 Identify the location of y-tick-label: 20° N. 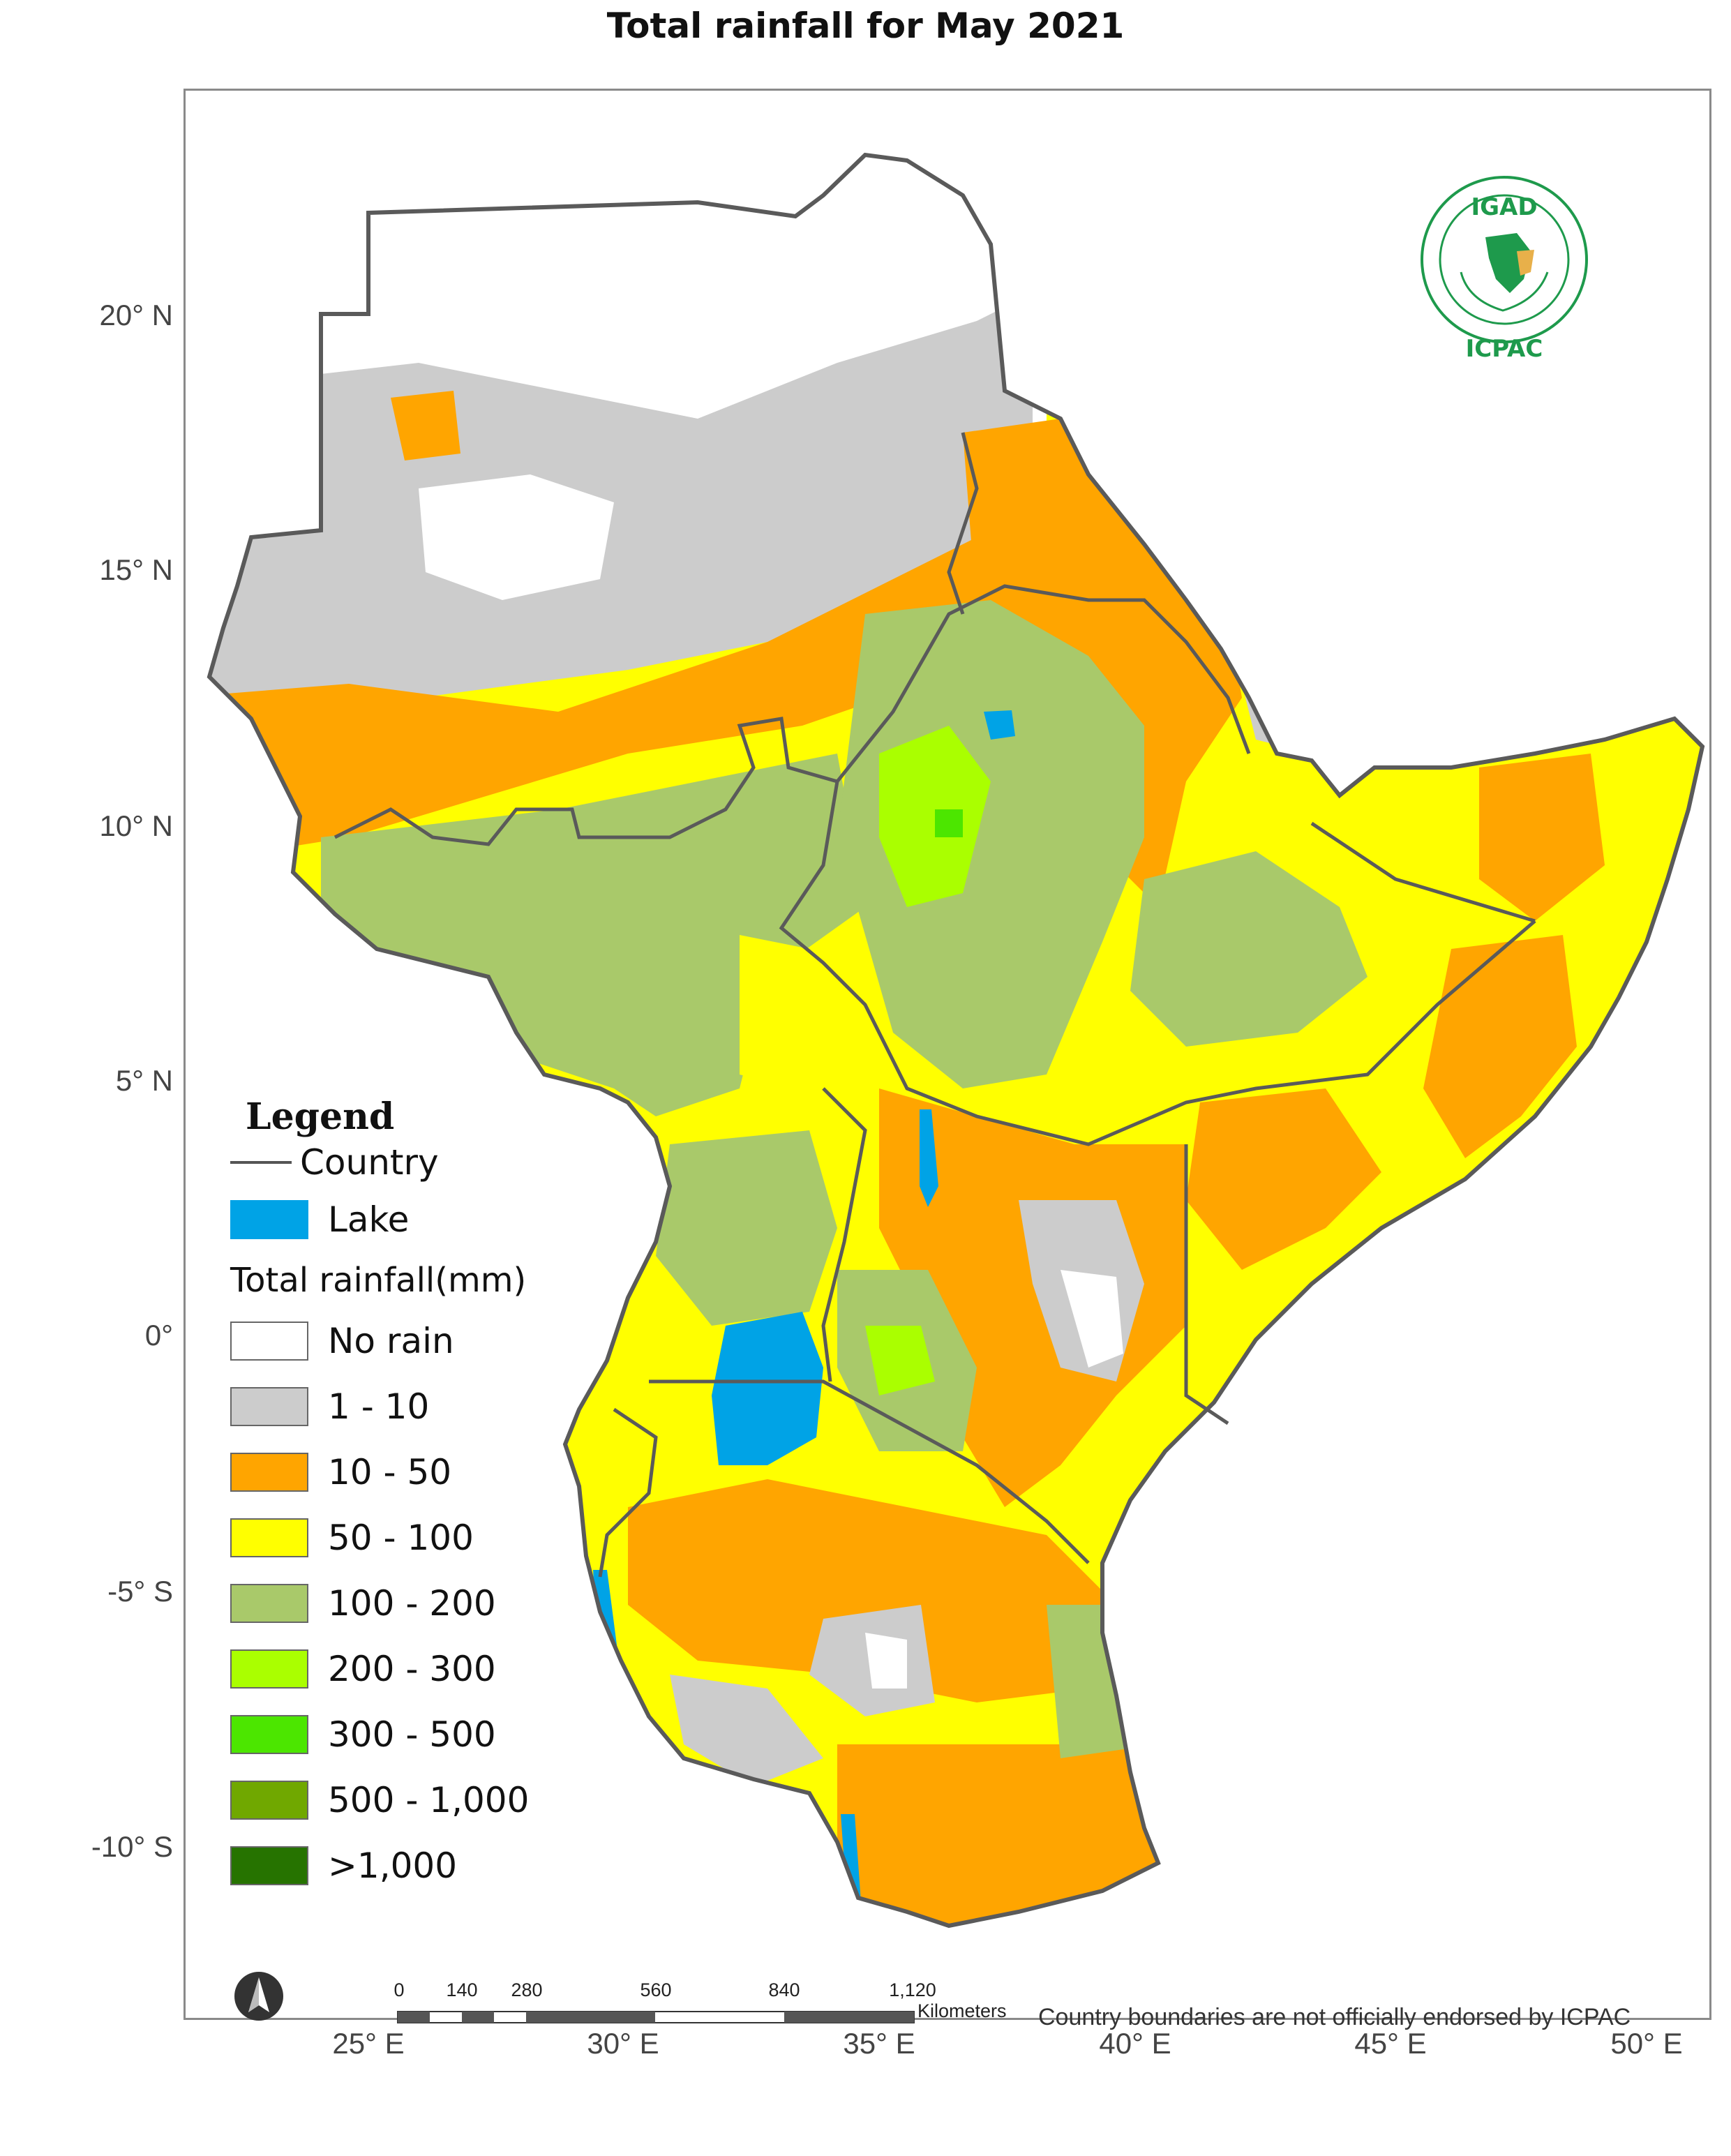
(136, 315).